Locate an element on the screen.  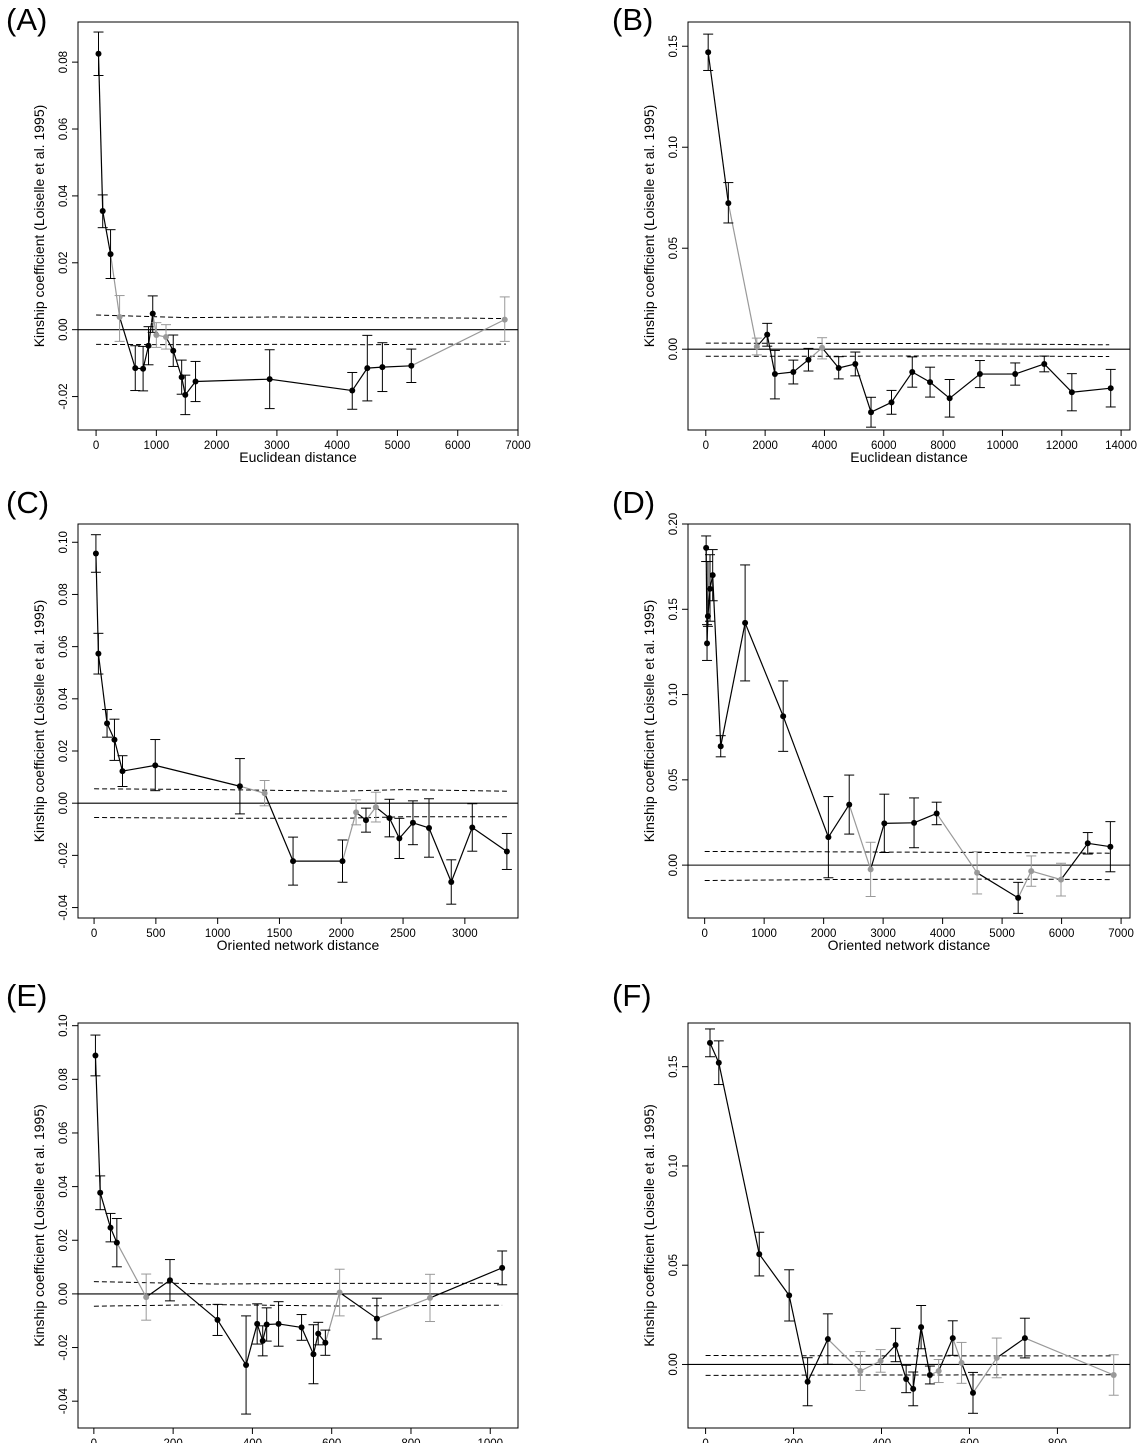
y-tick-label: 0.04 is located at coordinates (64, 195).